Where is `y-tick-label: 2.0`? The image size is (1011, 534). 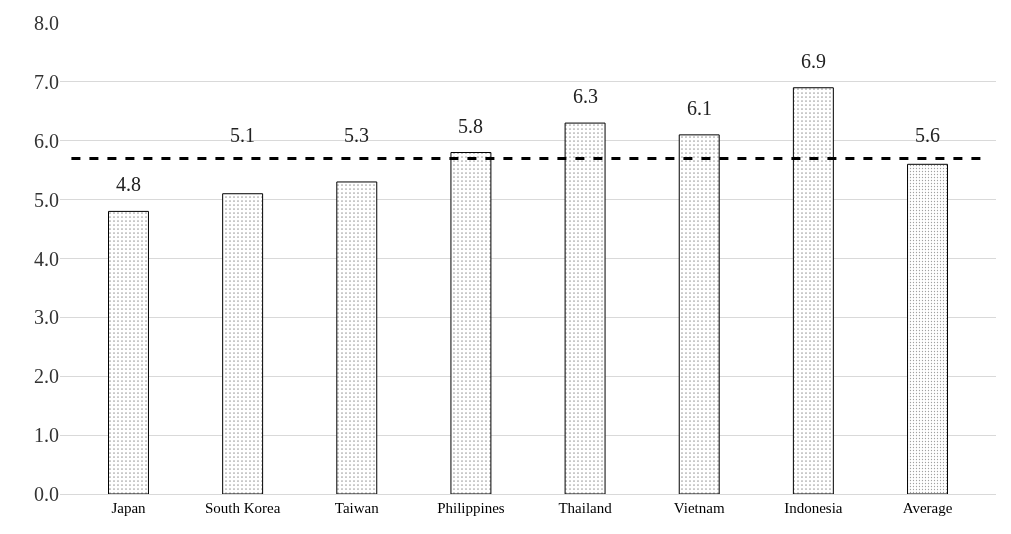
y-tick-label: 2.0 is located at coordinates (46, 376).